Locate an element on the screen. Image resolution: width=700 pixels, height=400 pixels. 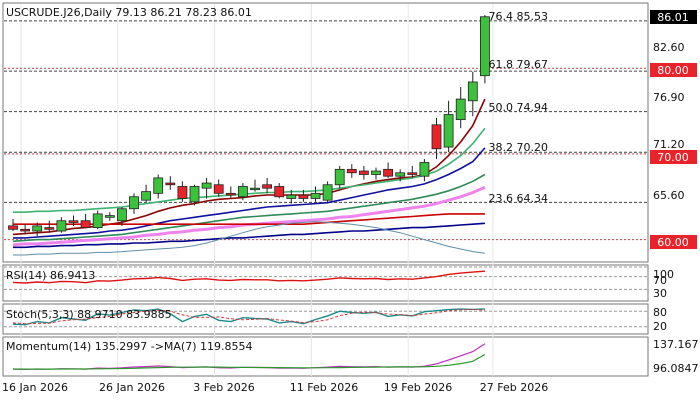
rsi-line is located at coordinates (248, 277).